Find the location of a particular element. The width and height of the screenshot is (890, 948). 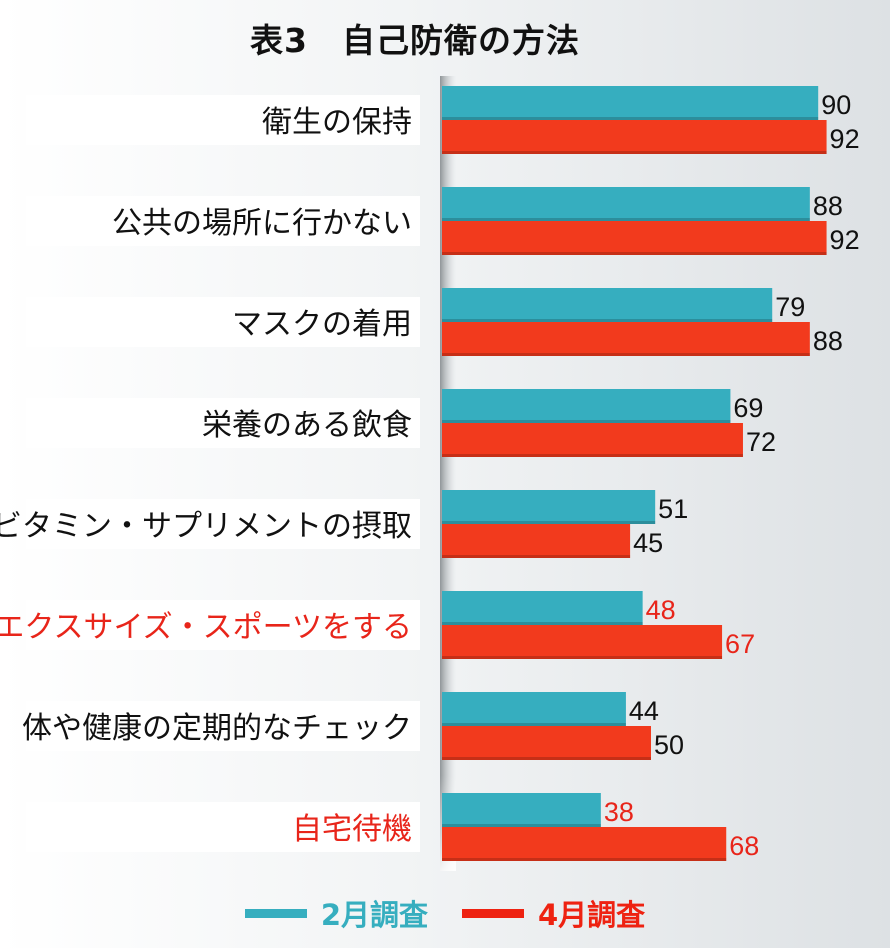

value-label-feb: 48 is located at coordinates (661, 610).